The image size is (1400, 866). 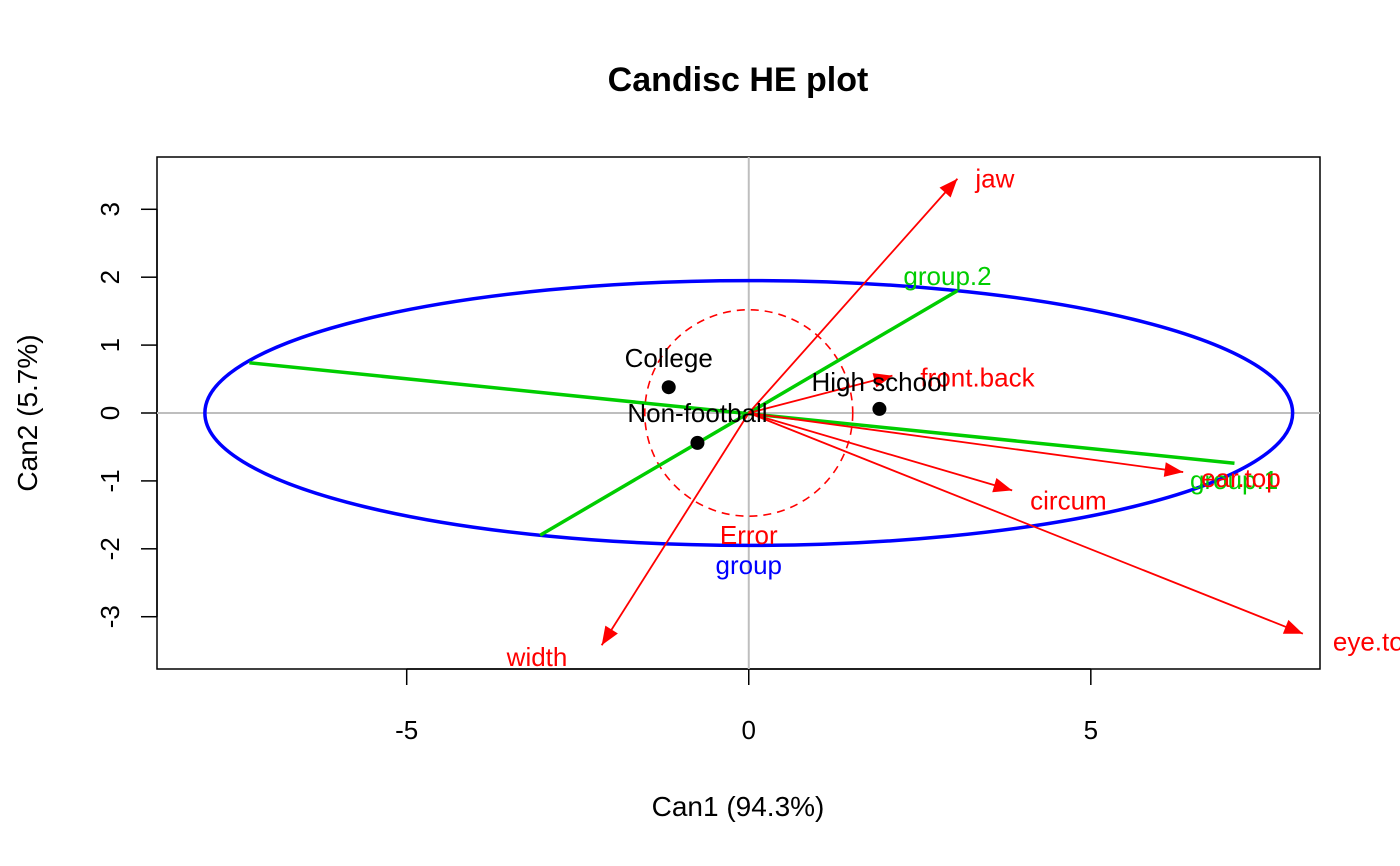 What do you see at coordinates (110, 413) in the screenshot?
I see `y-tick-label: 0` at bounding box center [110, 413].